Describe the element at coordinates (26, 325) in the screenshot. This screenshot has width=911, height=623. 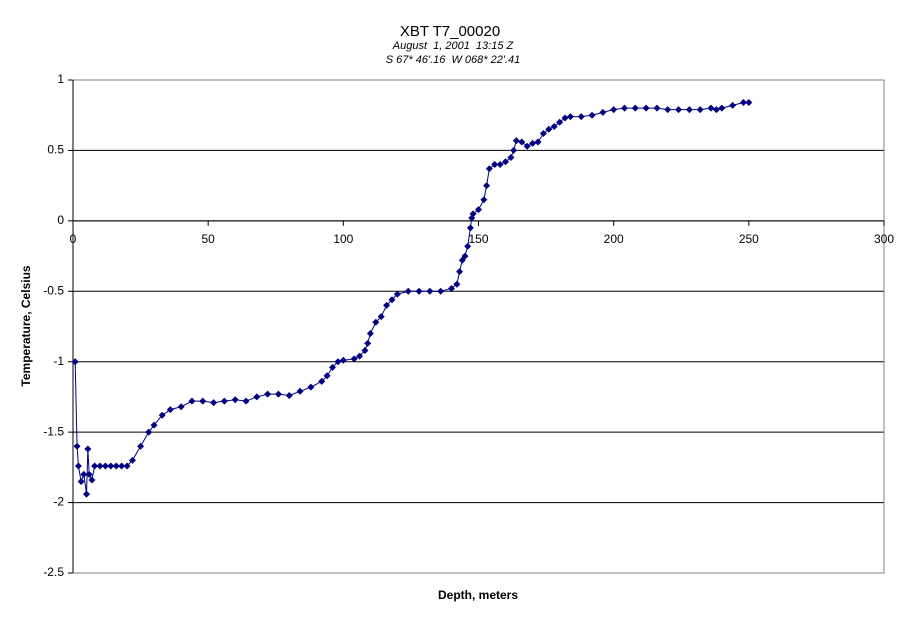
I see `y-axis-title: Temperature, Celsius` at that location.